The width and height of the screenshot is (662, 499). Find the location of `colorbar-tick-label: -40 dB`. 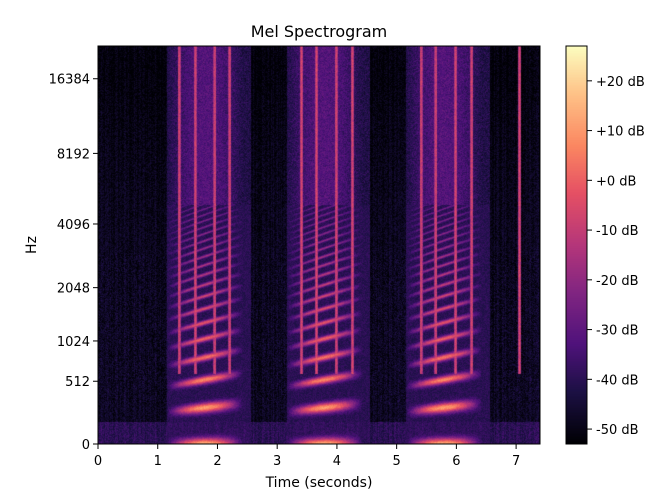

colorbar-tick-label: -40 dB is located at coordinates (617, 380).